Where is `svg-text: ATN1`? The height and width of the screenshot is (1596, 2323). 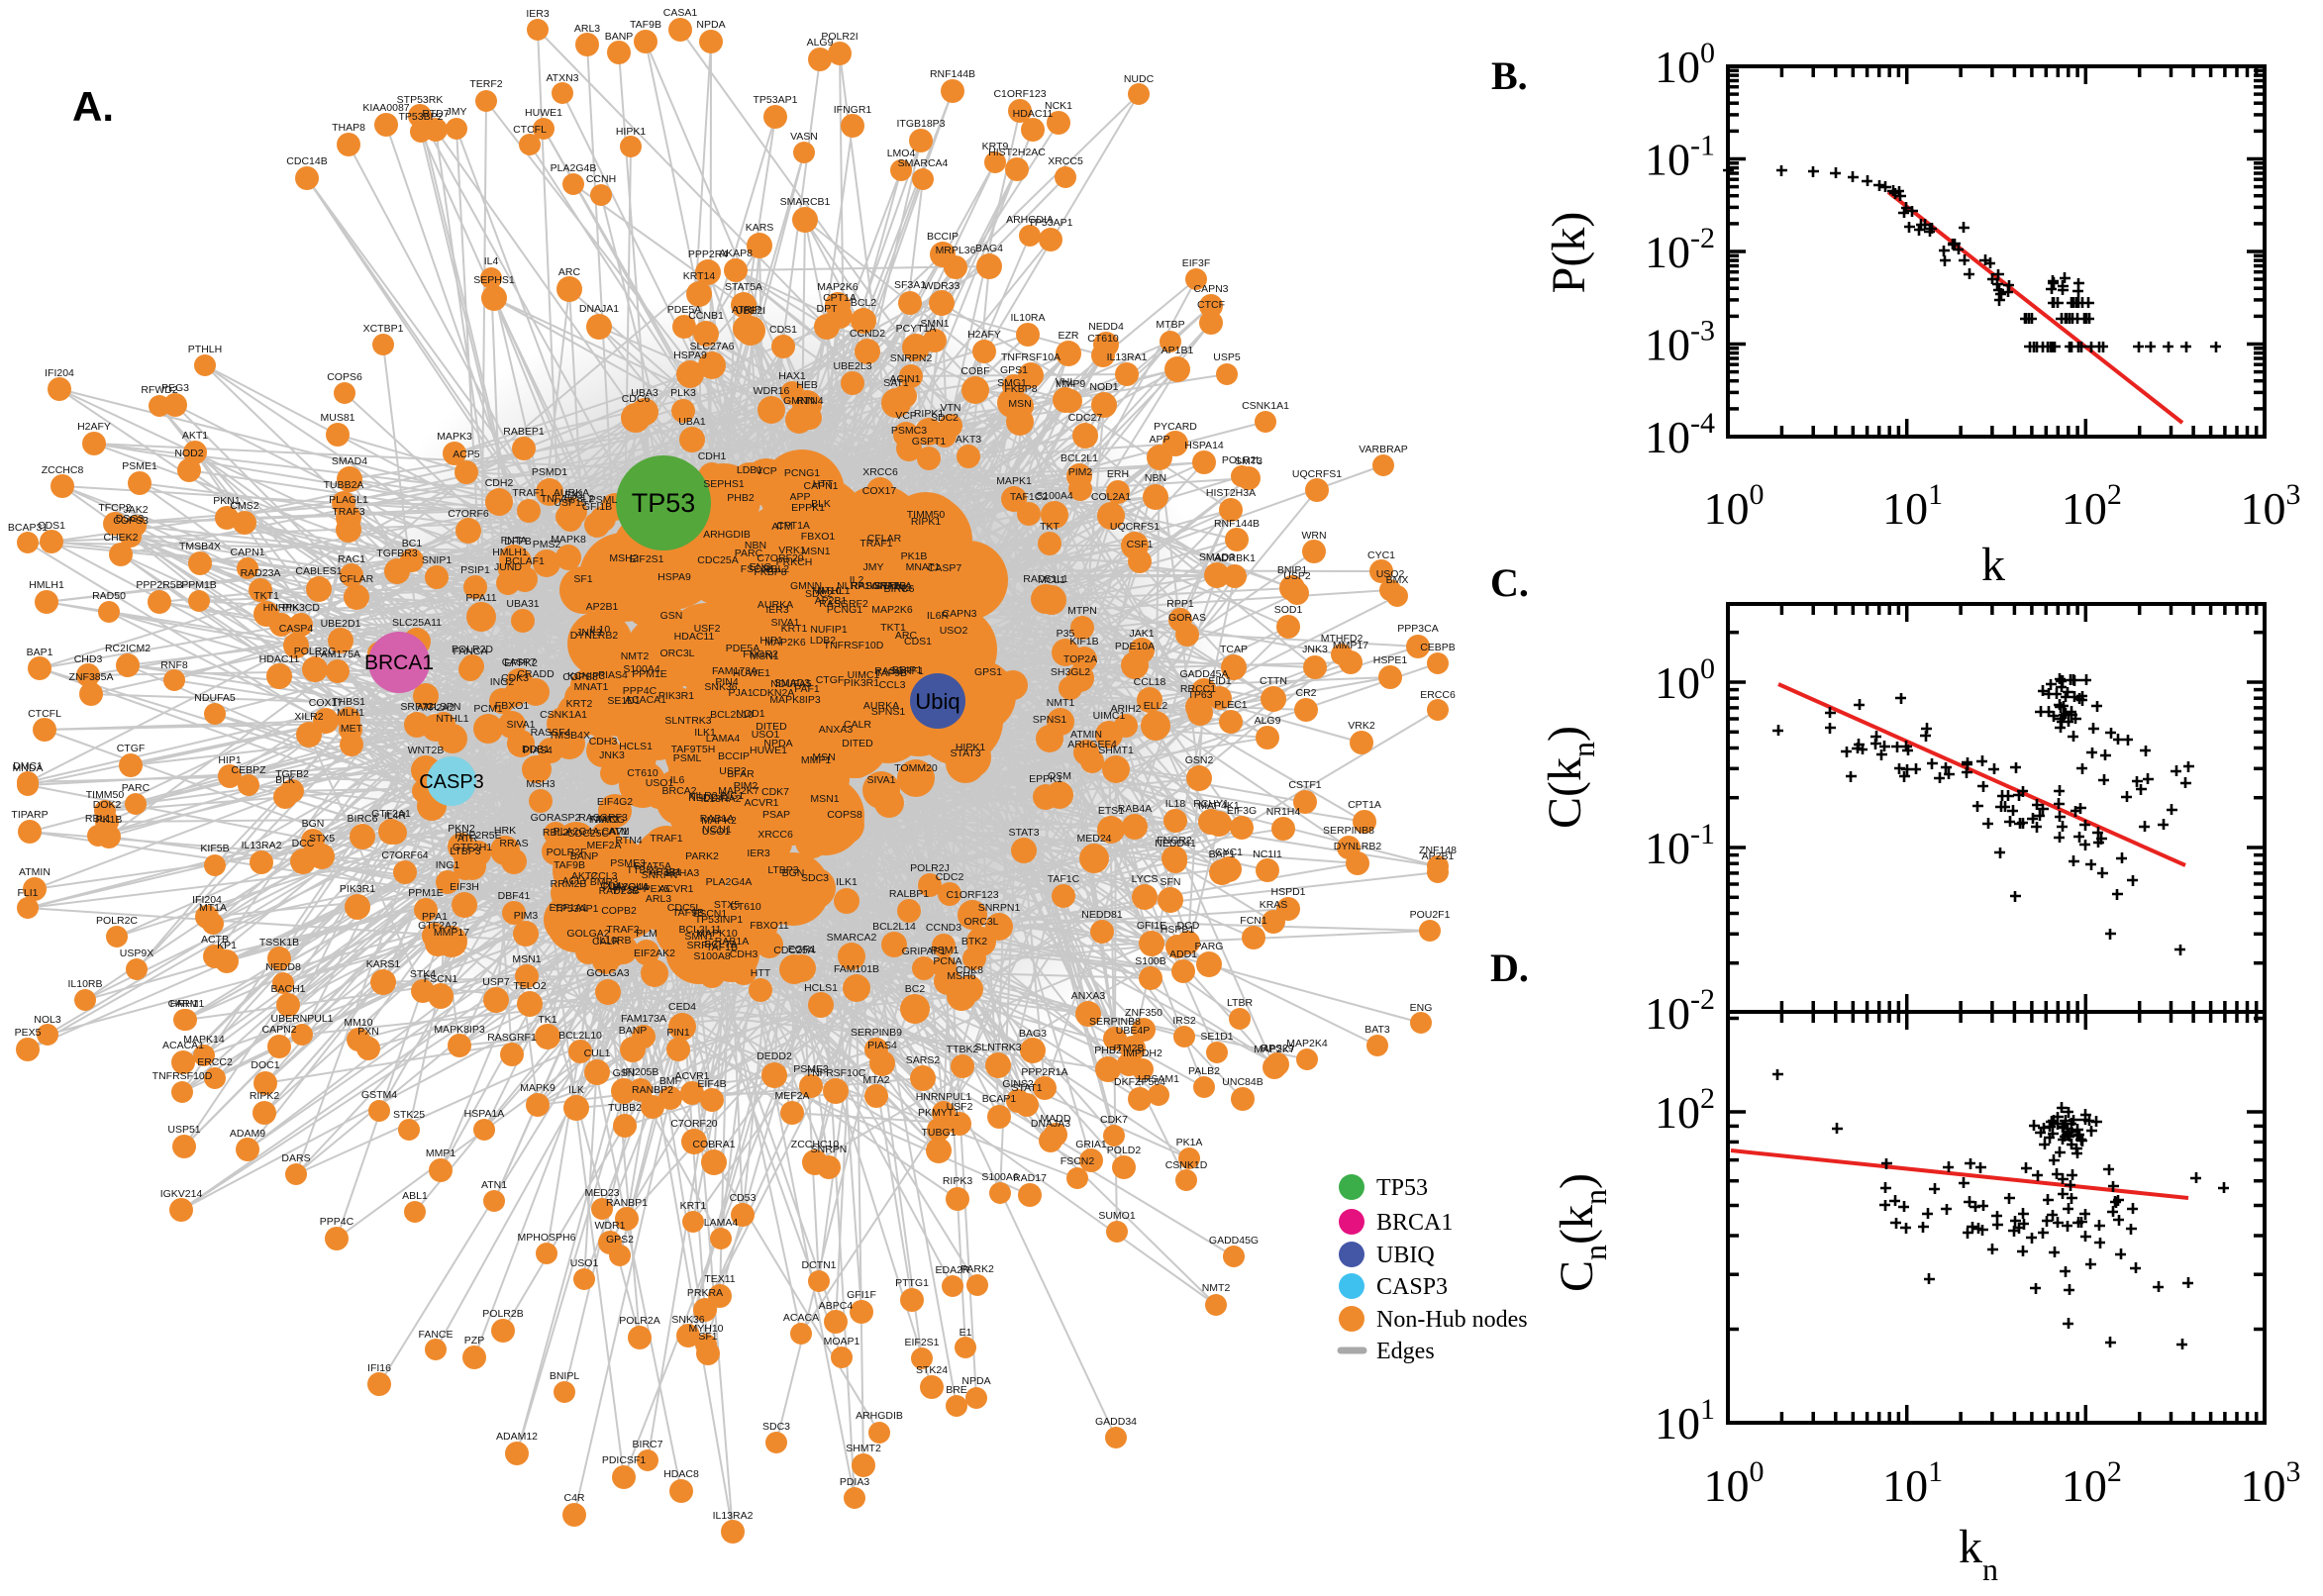 svg-text: ATN1 is located at coordinates (494, 1185).